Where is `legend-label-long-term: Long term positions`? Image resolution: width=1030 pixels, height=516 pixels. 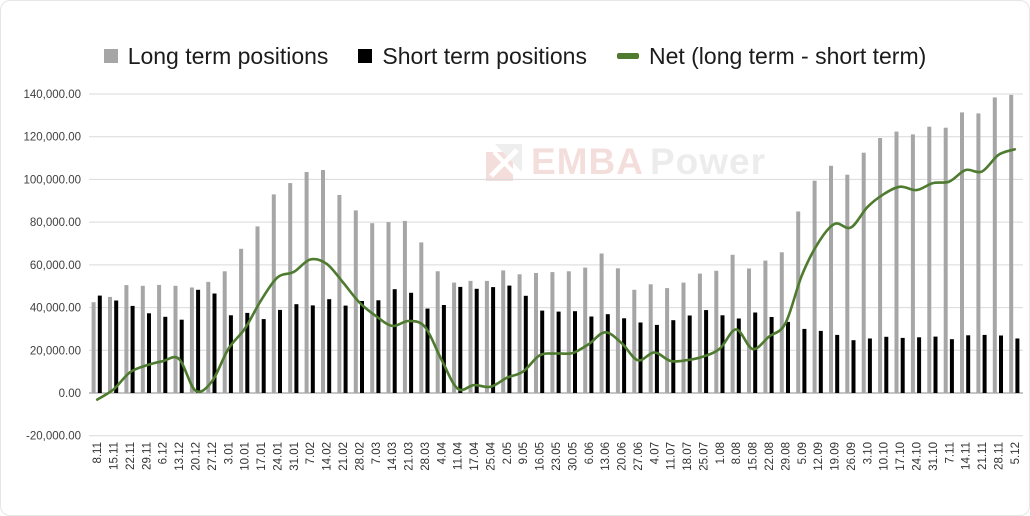
legend-label-long-term: Long term positions is located at coordinates (228, 55).